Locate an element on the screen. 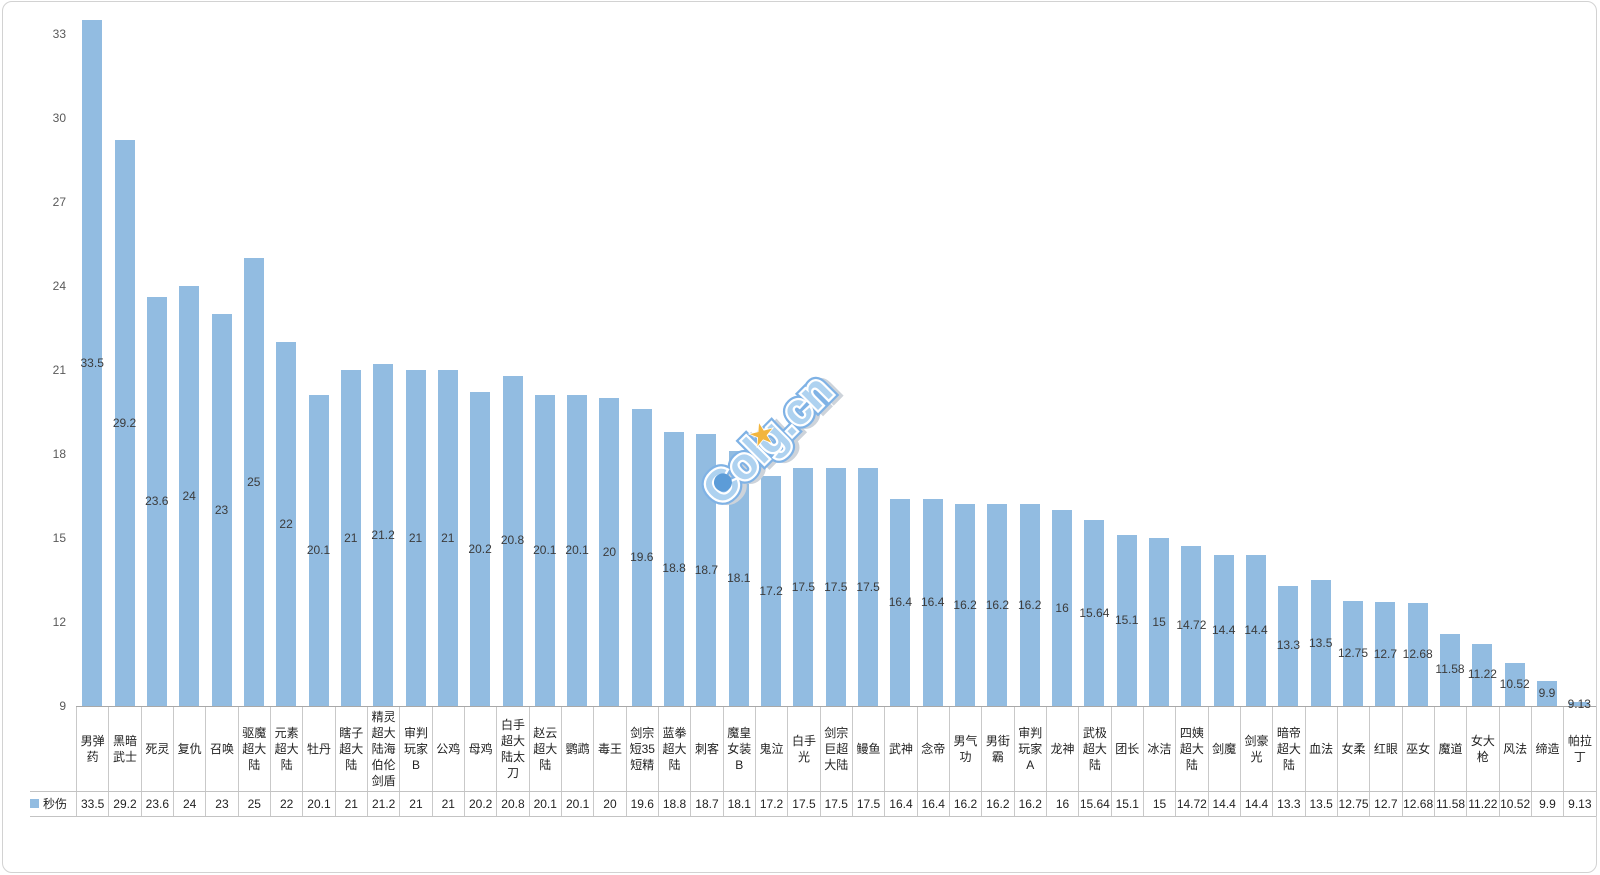 The width and height of the screenshot is (1600, 875). category-cell: 审判玩家A is located at coordinates (1029, 748).